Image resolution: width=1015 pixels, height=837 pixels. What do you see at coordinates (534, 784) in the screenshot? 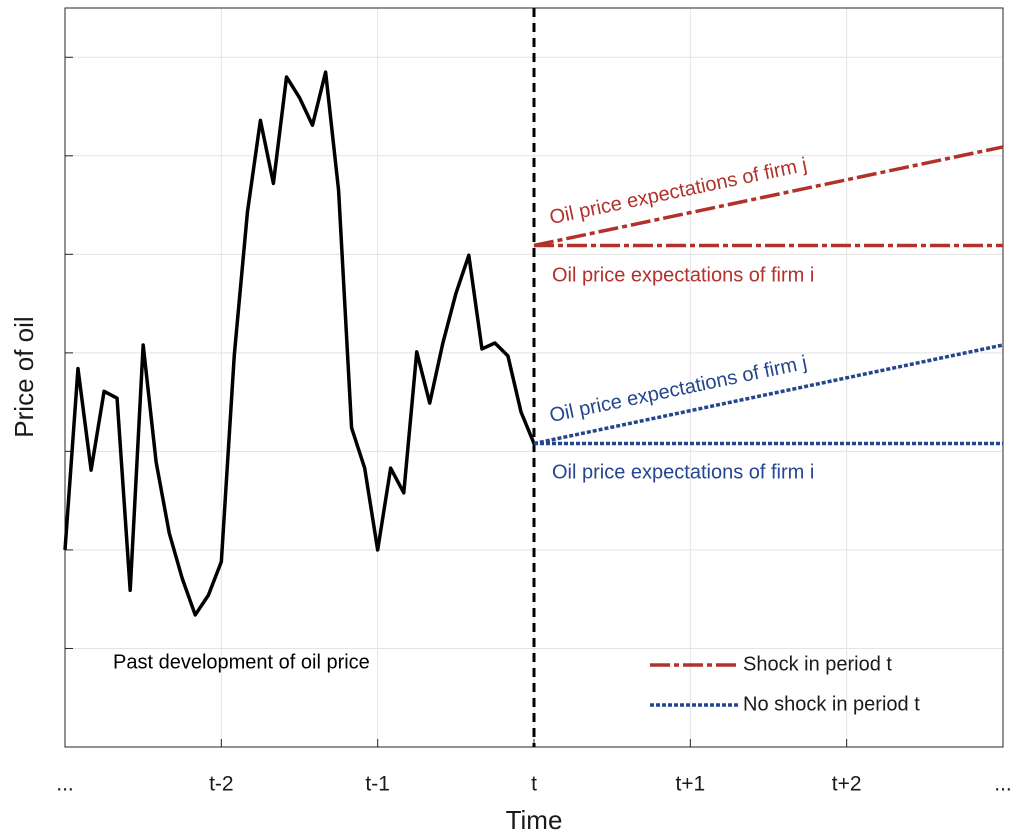
I see `x-tick-label: t` at bounding box center [534, 784].